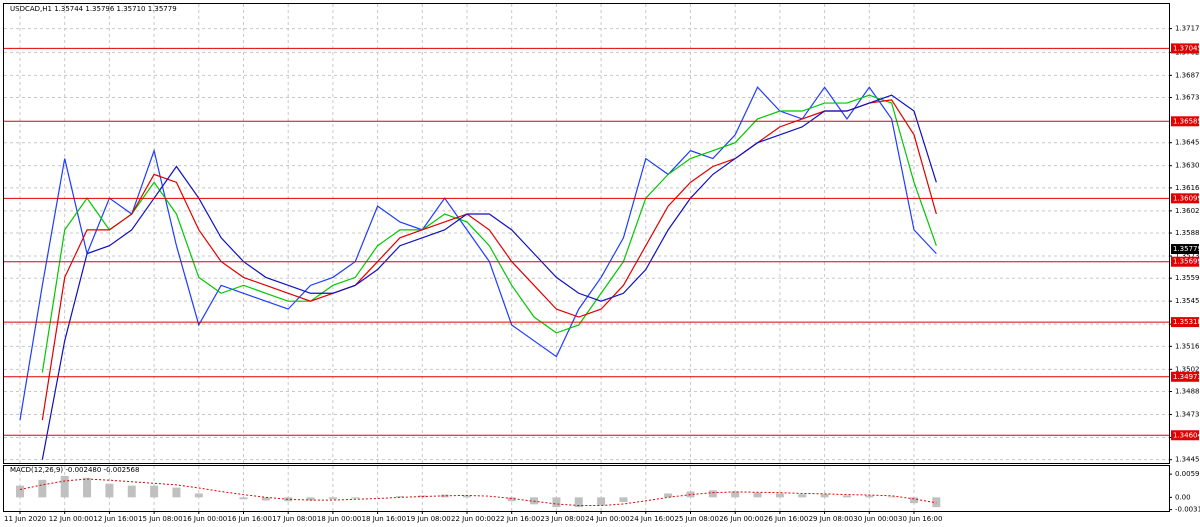 The height and width of the screenshot is (527, 1200). Describe the element at coordinates (652, 519) in the screenshot. I see `x-tick-label: 24 Jun 16:00` at that location.